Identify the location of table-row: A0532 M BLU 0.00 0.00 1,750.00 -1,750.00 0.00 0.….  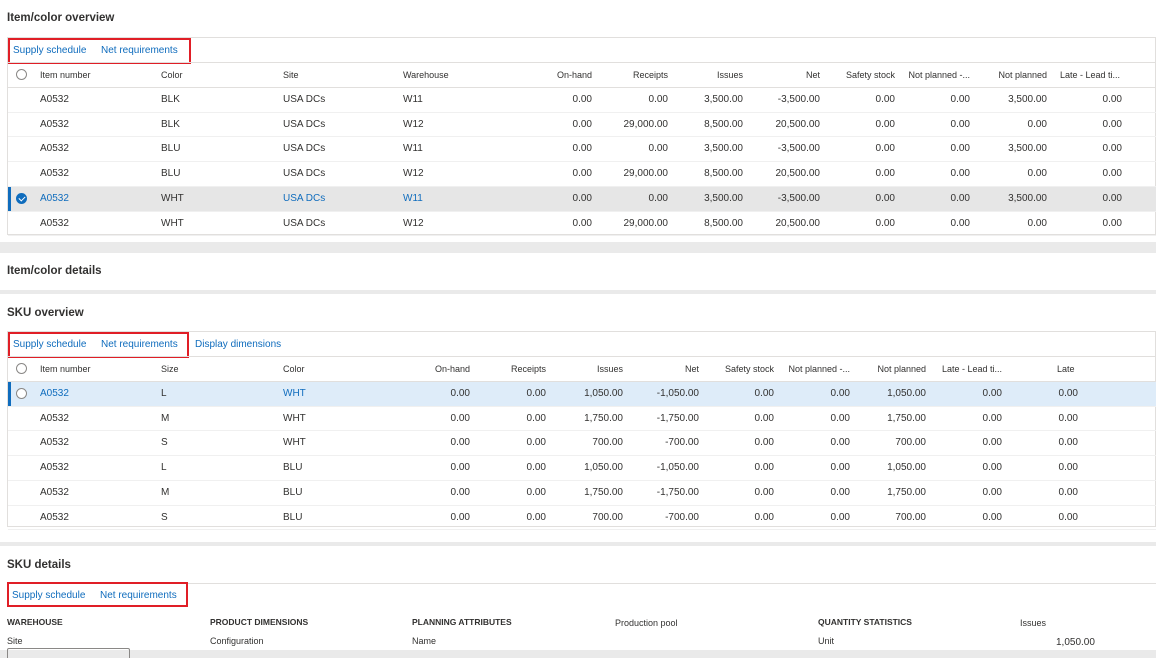
(582, 493).